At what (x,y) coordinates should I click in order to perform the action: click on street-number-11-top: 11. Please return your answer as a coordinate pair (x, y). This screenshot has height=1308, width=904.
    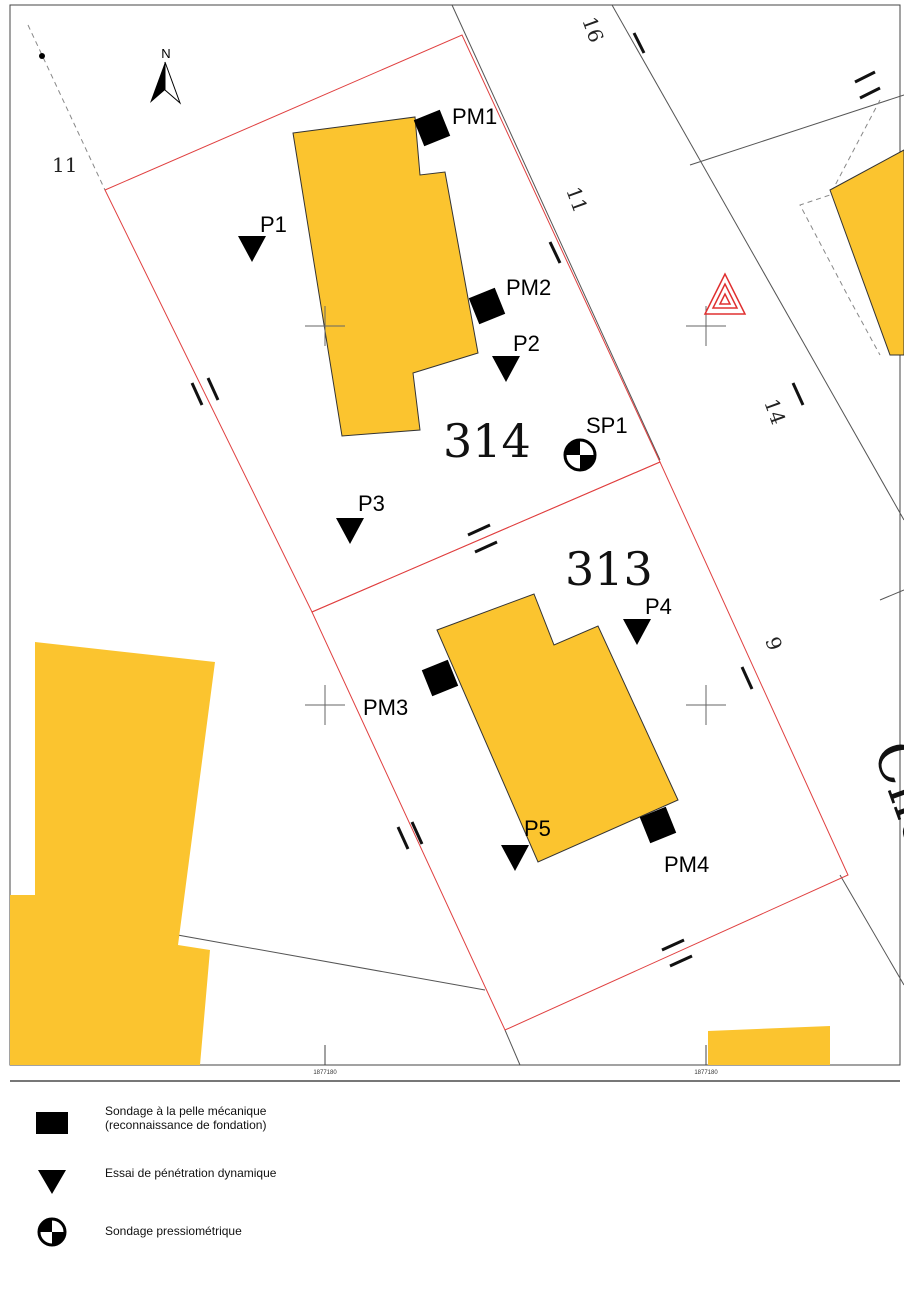
    Looking at the image, I should click on (576, 200).